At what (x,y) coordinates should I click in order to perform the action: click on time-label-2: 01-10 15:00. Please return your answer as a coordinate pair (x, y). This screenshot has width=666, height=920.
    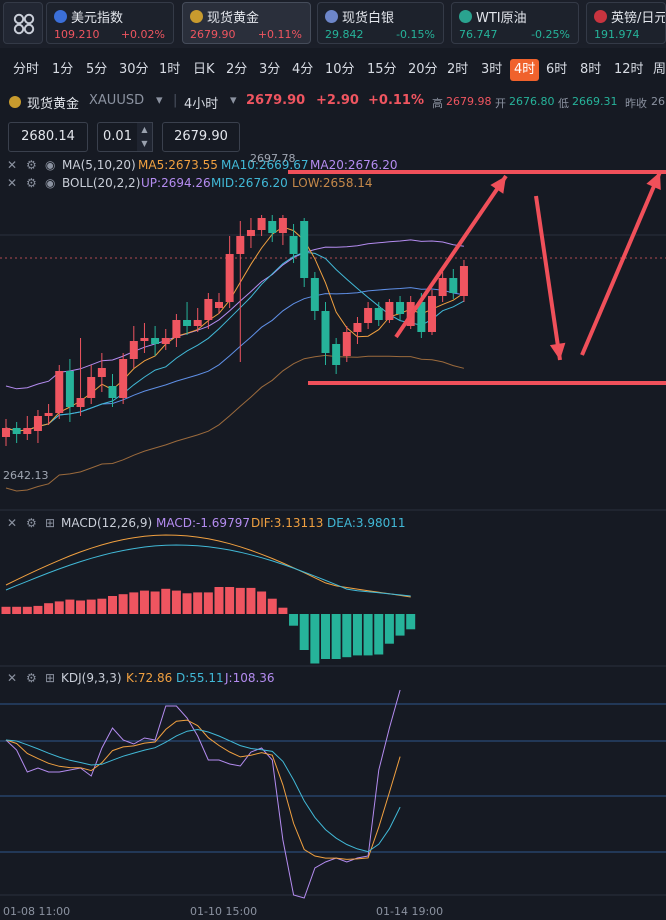
    Looking at the image, I should click on (224, 911).